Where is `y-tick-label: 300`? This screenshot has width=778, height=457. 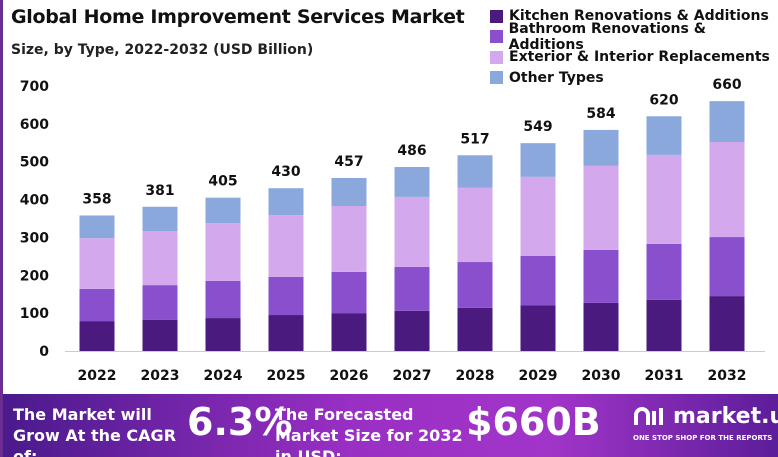
y-tick-label: 300 is located at coordinates (34, 238).